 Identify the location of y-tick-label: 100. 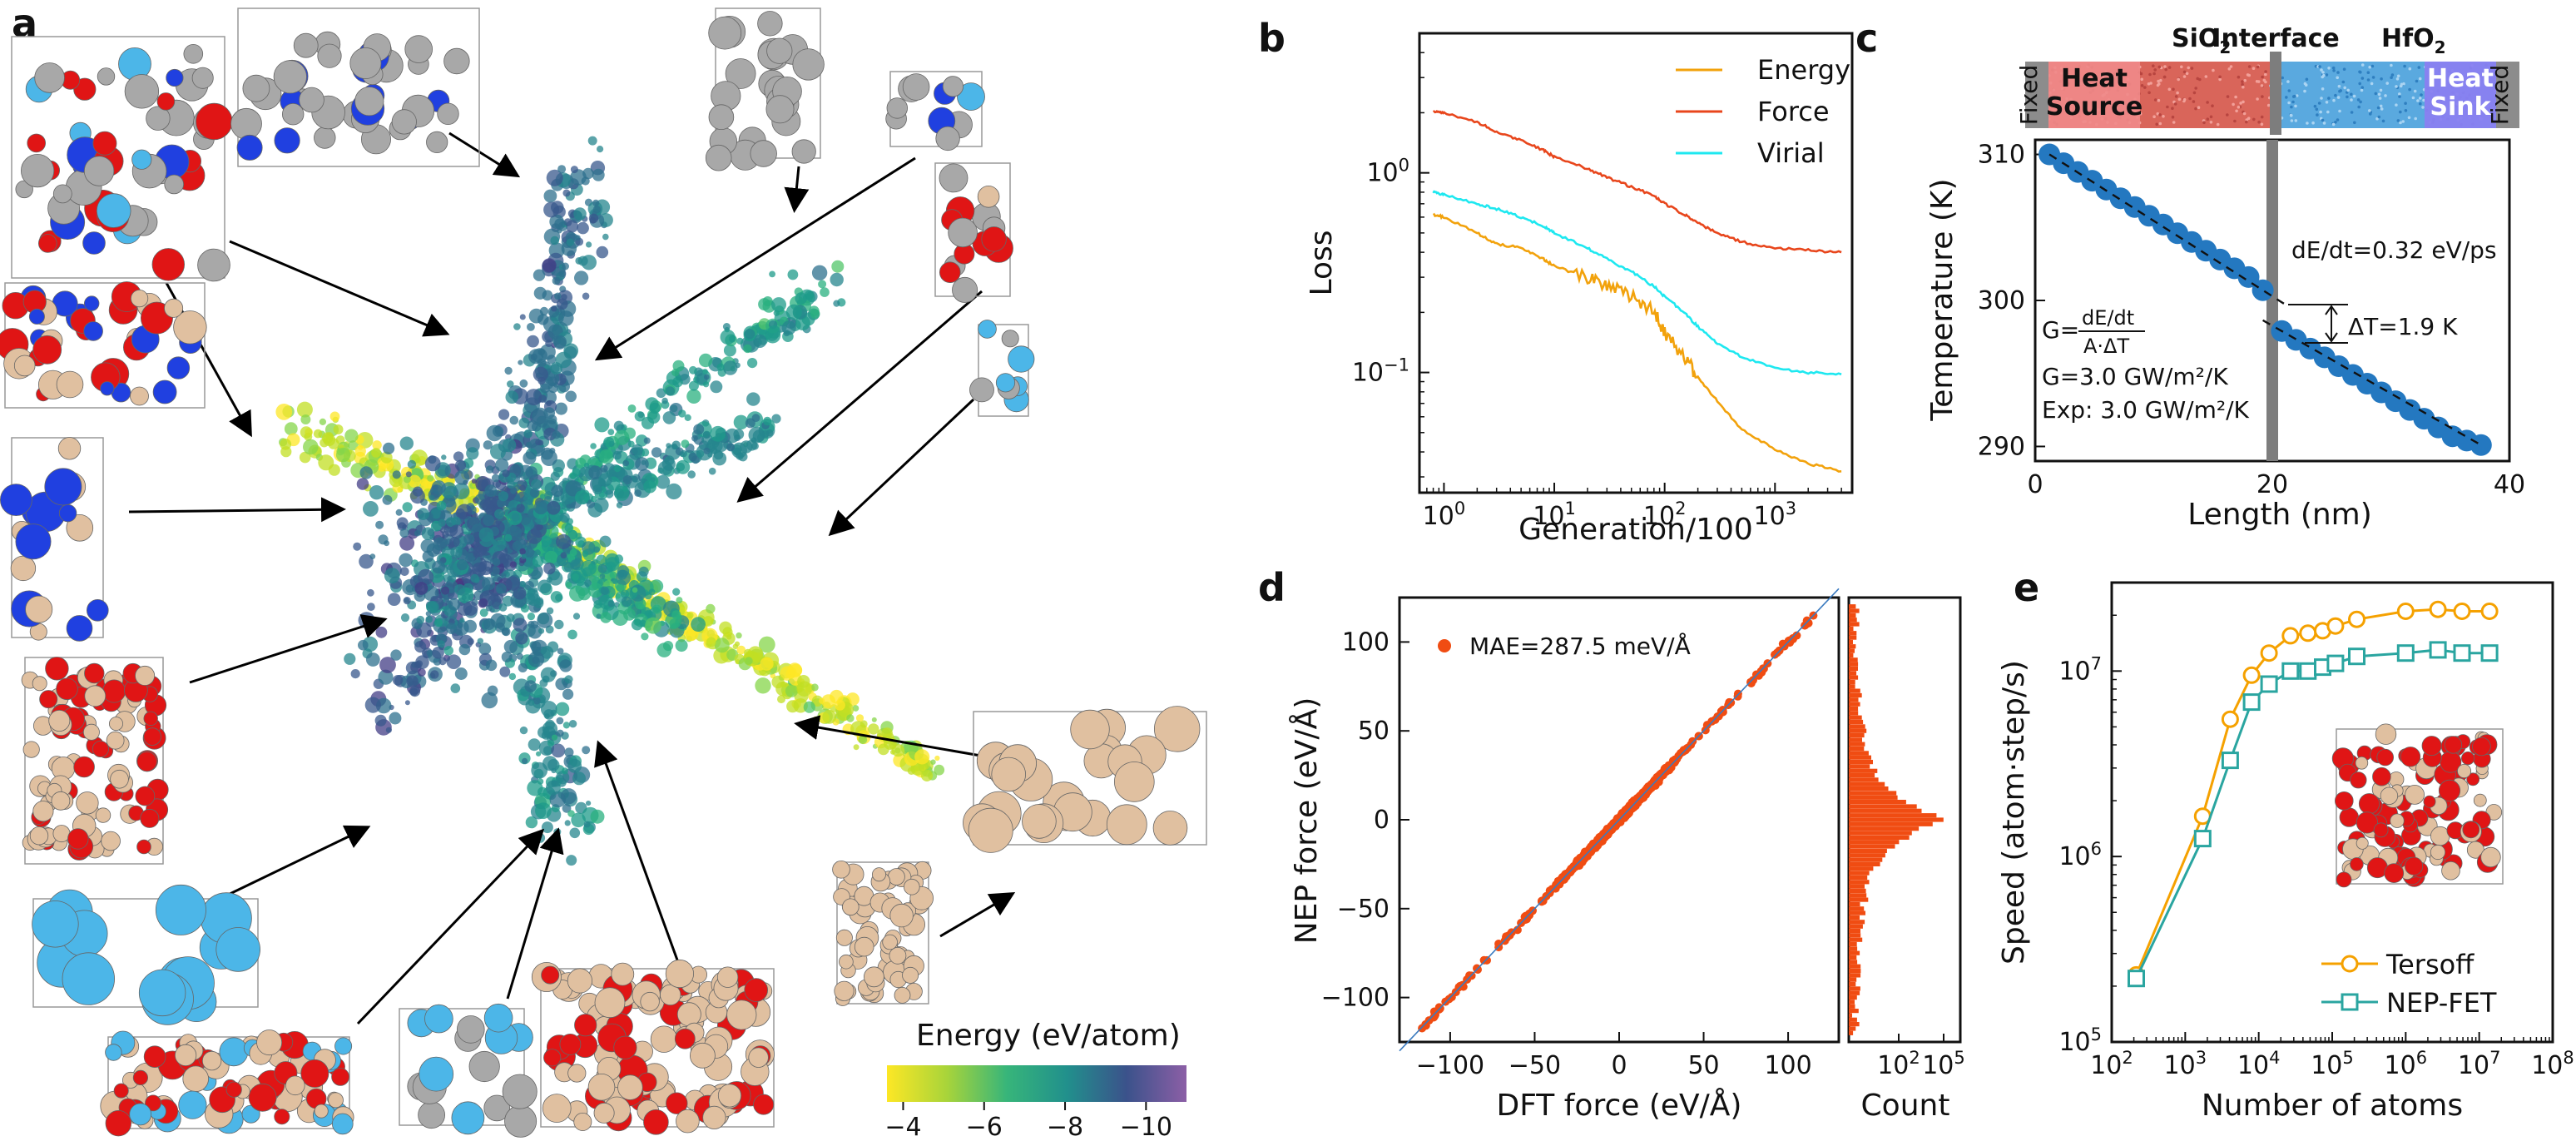
(1387, 172).